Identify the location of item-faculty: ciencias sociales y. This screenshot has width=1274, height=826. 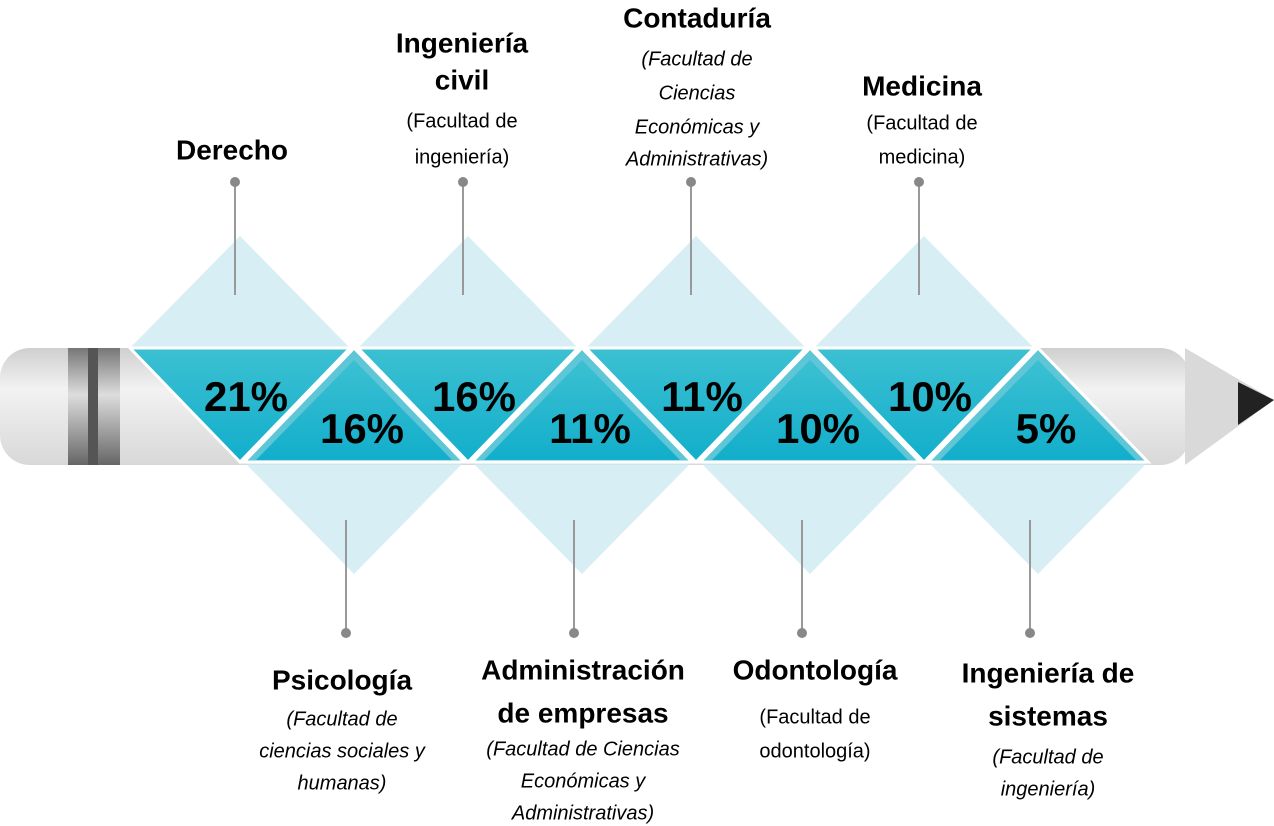
(342, 751).